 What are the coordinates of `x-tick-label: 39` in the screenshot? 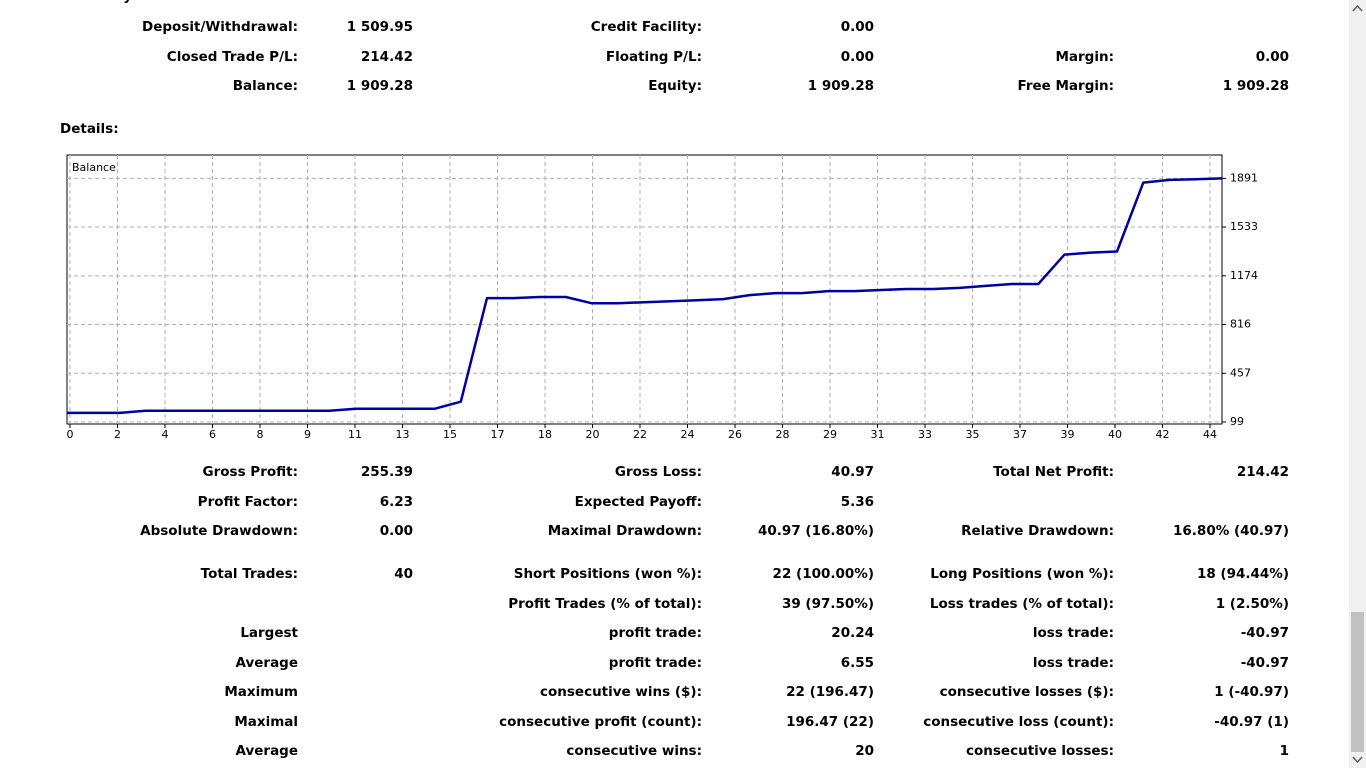 It's located at (1068, 434).